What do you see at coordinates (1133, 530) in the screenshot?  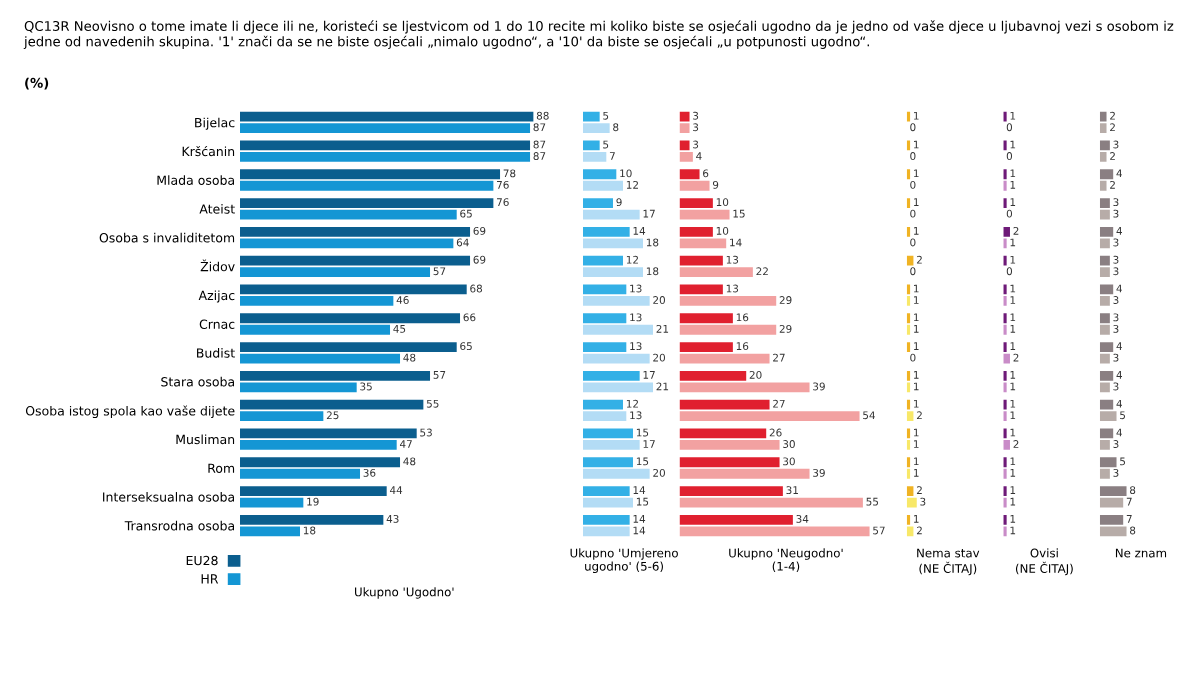 I see `data-label: 8` at bounding box center [1133, 530].